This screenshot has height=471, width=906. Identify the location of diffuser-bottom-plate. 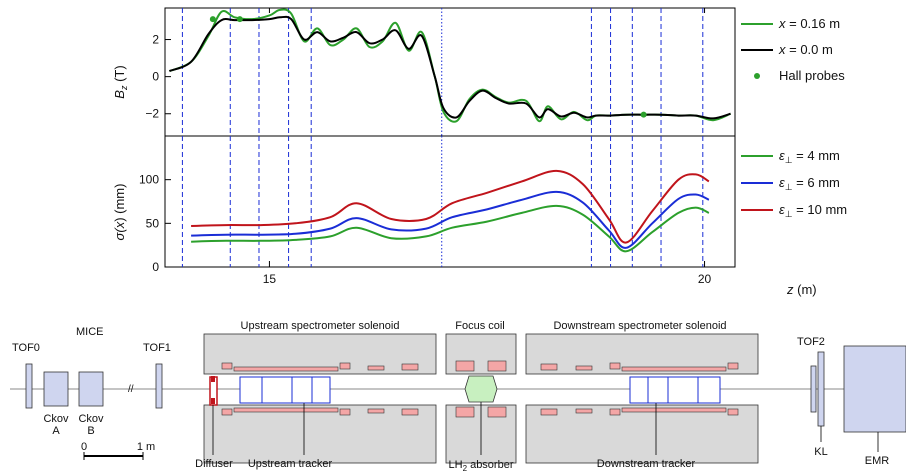
(213, 401).